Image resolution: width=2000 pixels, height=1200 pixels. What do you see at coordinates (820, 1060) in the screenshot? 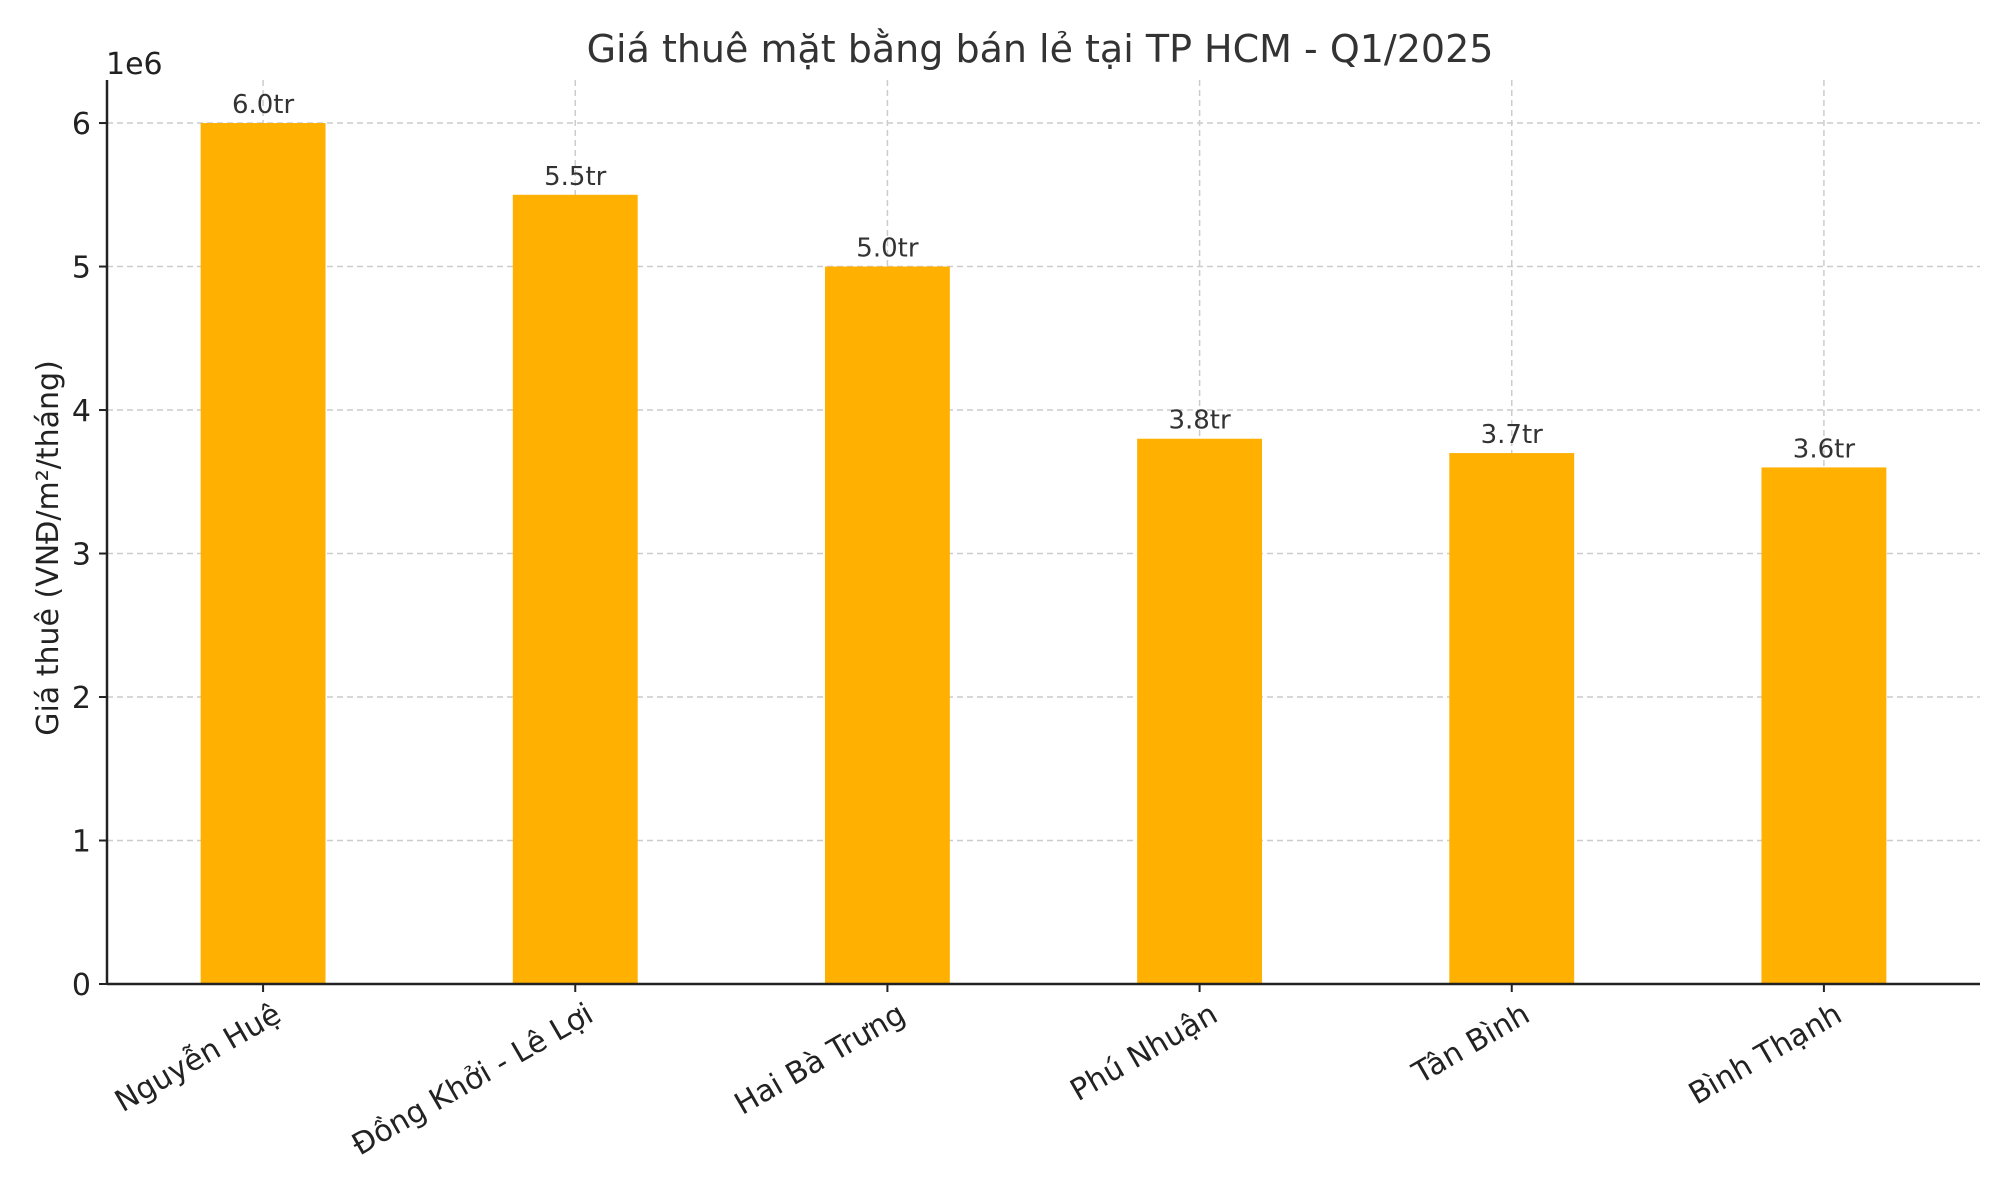
I see `x-tick-label: Hai Bà Trưng` at bounding box center [820, 1060].